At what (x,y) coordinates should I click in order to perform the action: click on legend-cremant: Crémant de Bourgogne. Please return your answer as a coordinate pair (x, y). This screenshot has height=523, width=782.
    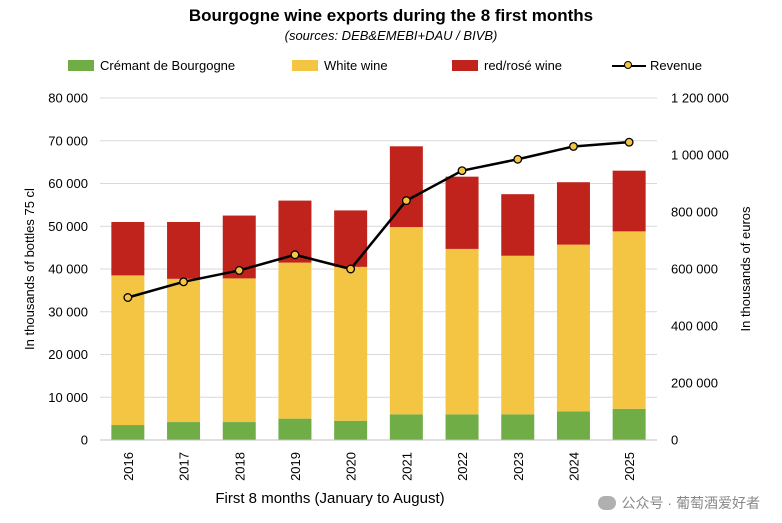
    Looking at the image, I should click on (151, 65).